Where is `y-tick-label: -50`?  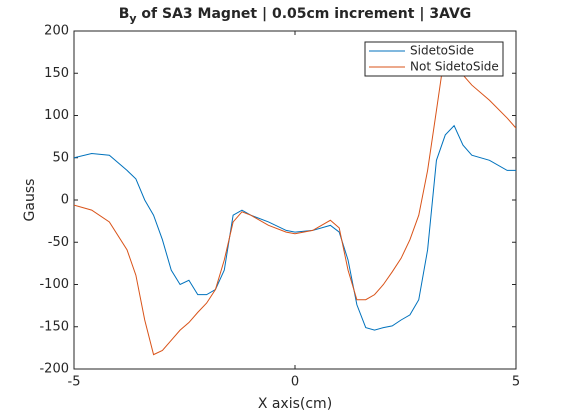 y-tick-label: -50 is located at coordinates (58, 242).